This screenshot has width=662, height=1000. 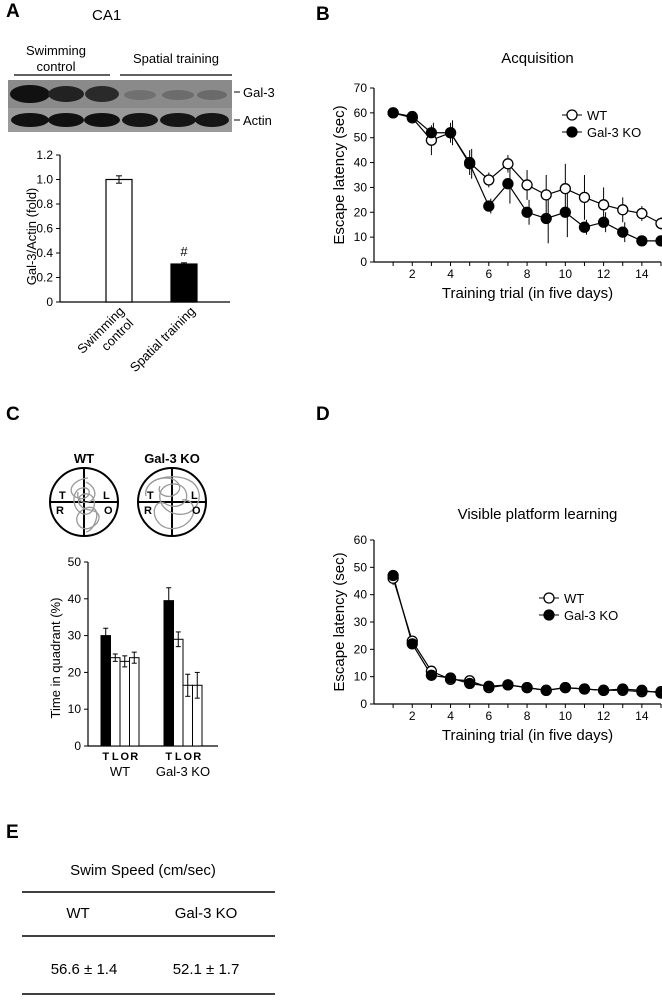 I want to click on maze-wt-label-o: O, so click(x=108, y=511).